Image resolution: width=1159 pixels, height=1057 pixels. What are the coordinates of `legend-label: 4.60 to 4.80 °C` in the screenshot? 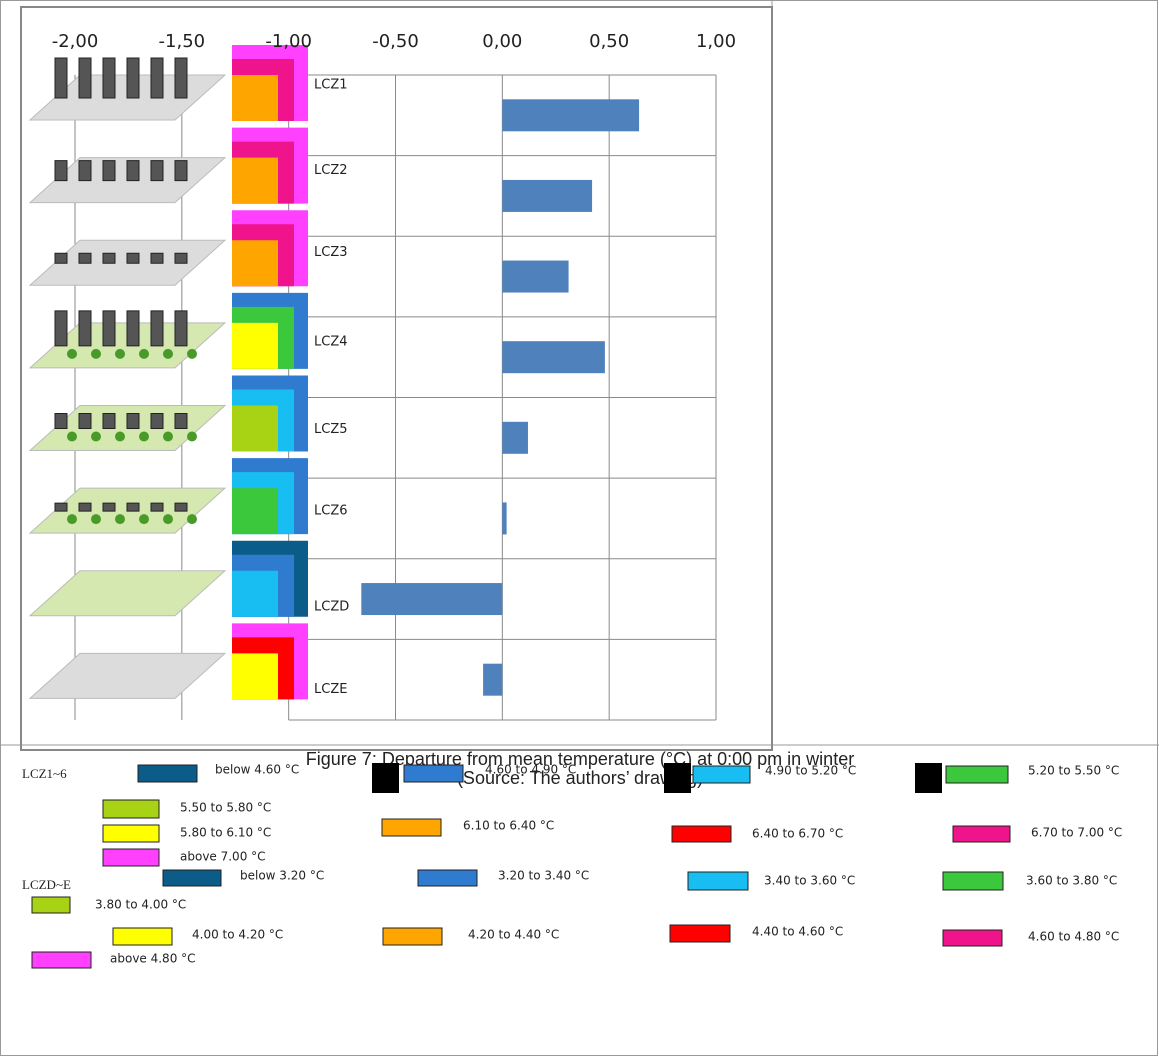 It's located at (1073, 937).